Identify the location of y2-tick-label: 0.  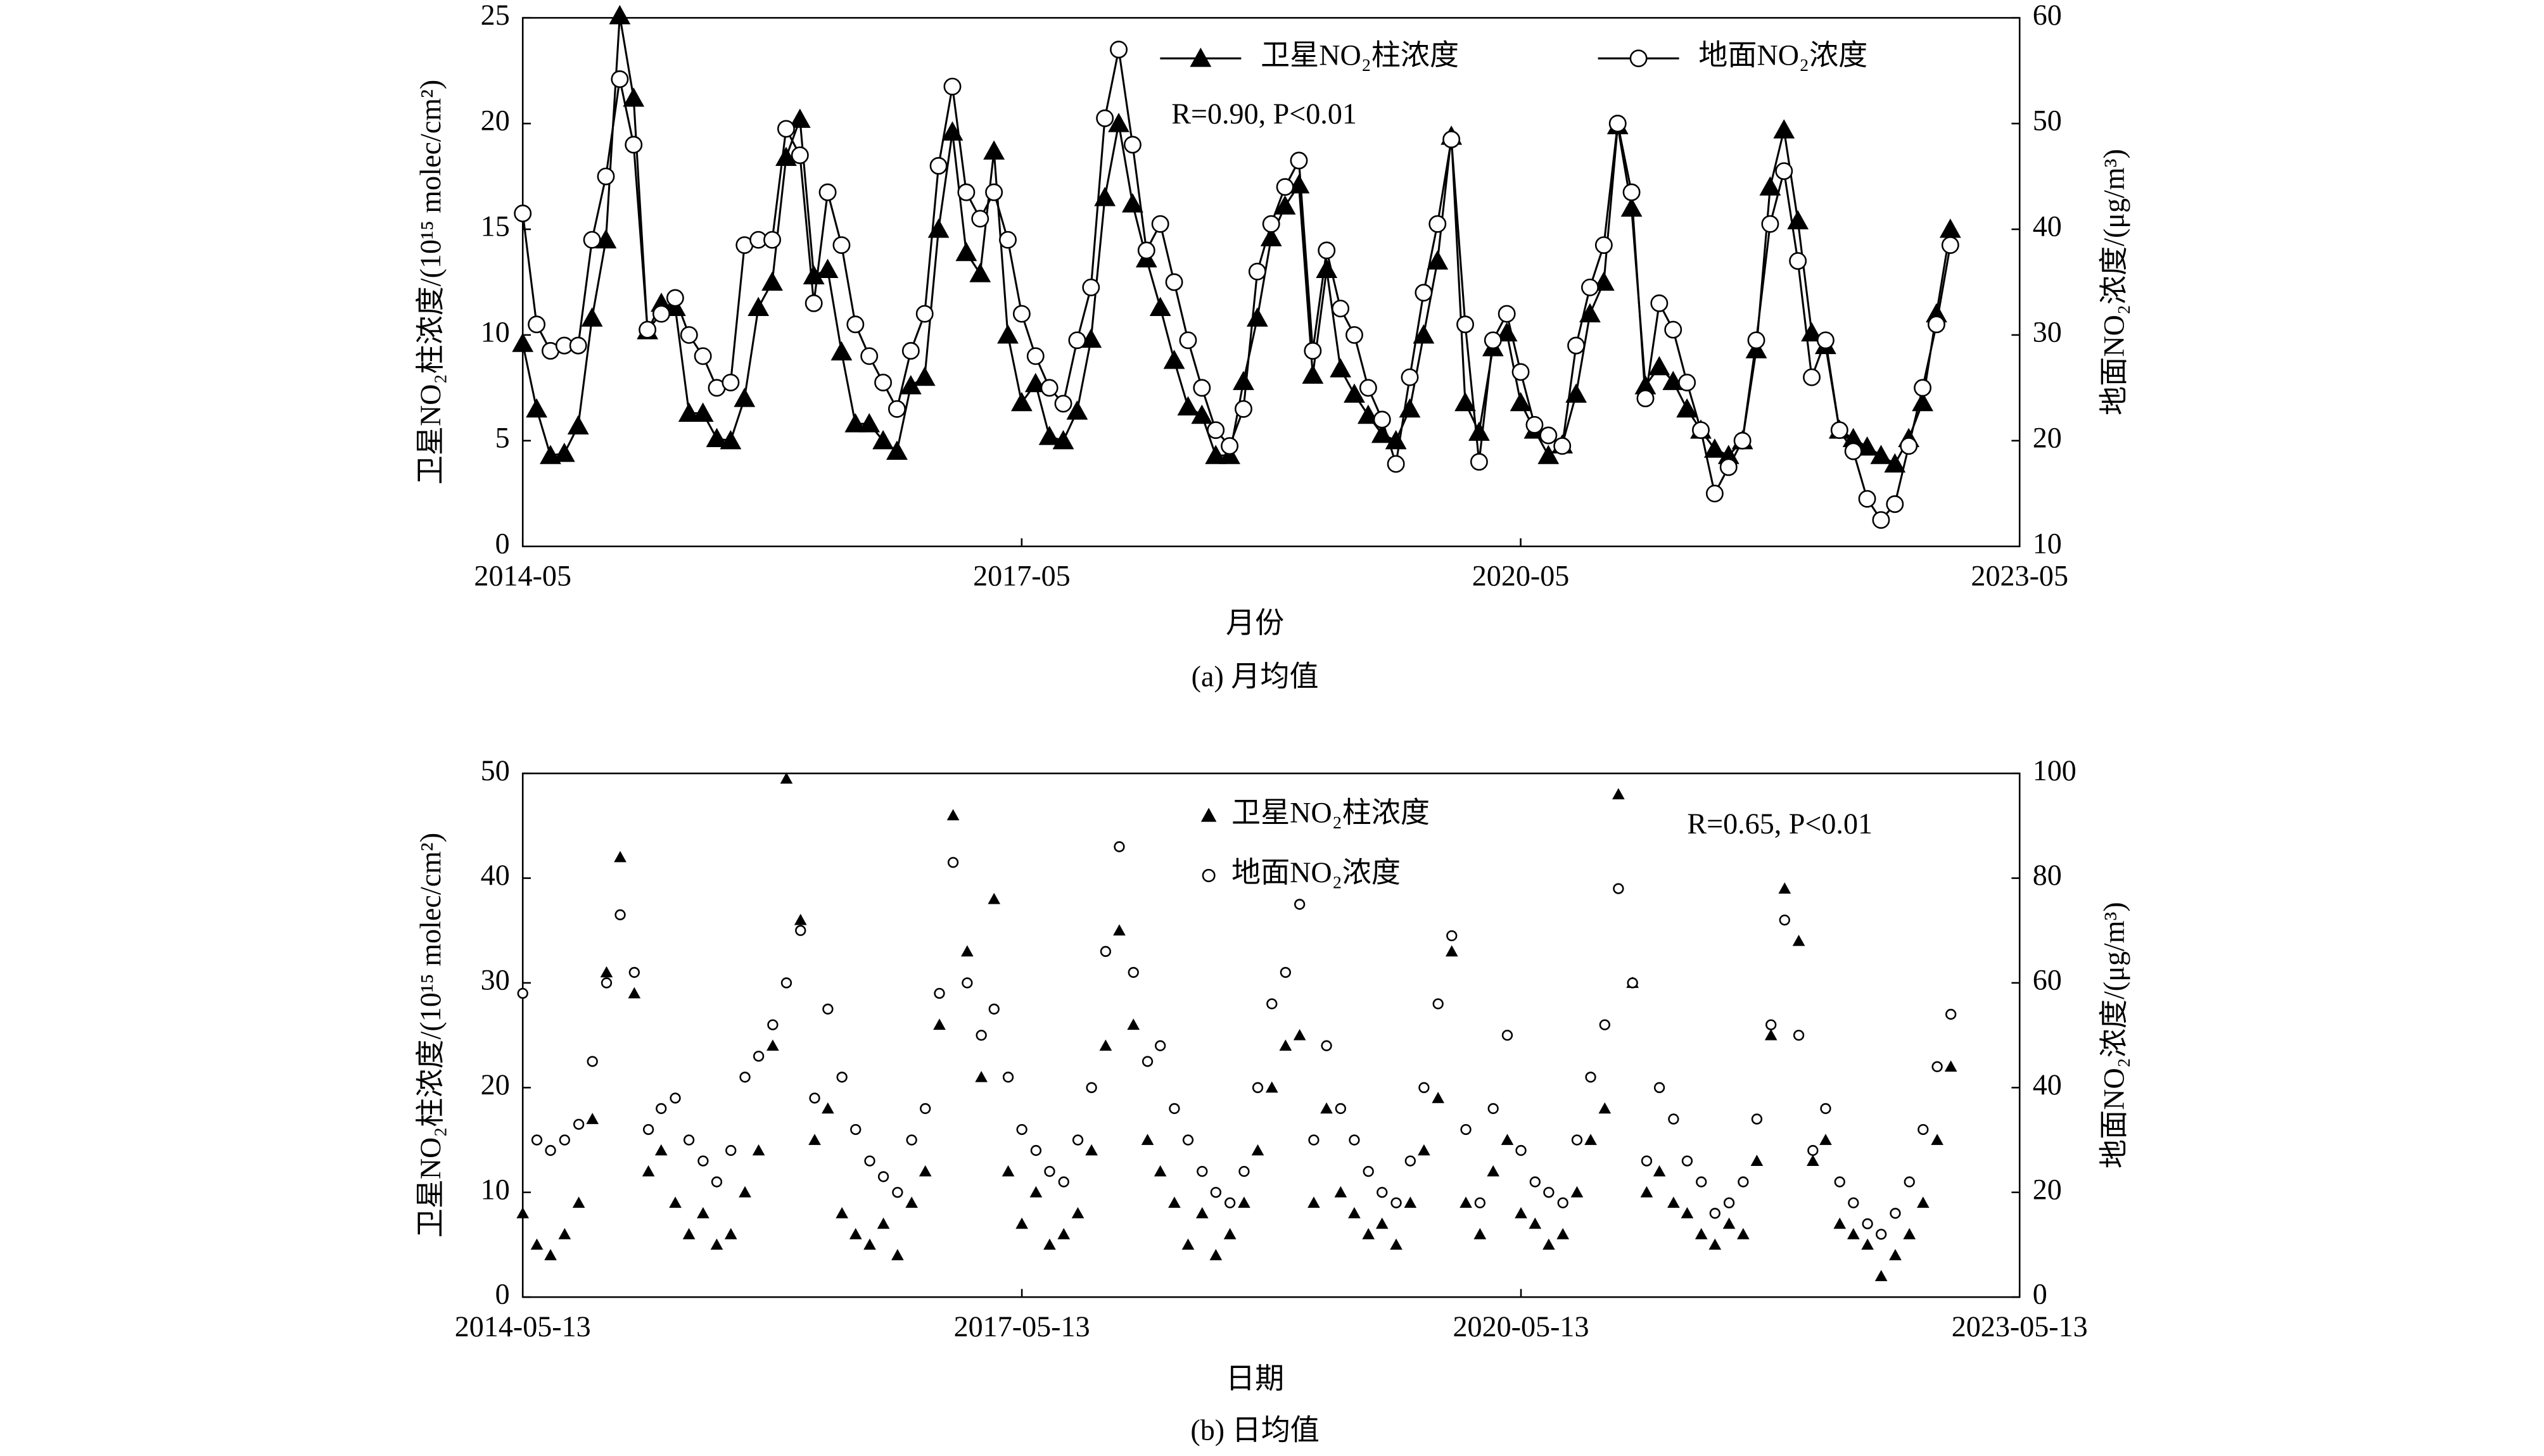
(2040, 1294).